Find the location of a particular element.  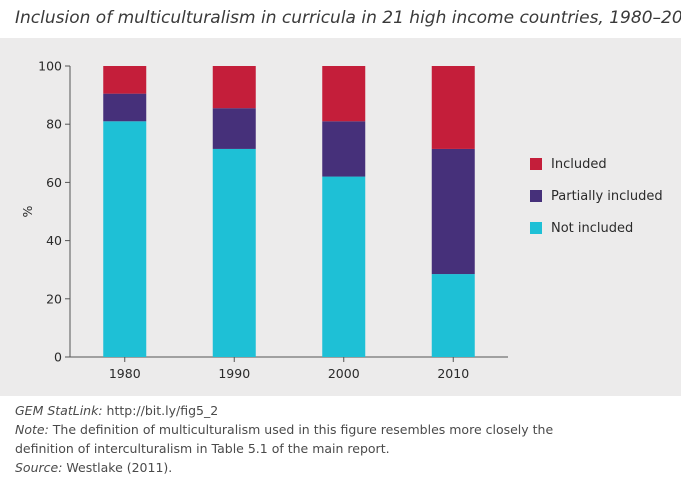

x-tick-label: 1990 is located at coordinates (234, 373).